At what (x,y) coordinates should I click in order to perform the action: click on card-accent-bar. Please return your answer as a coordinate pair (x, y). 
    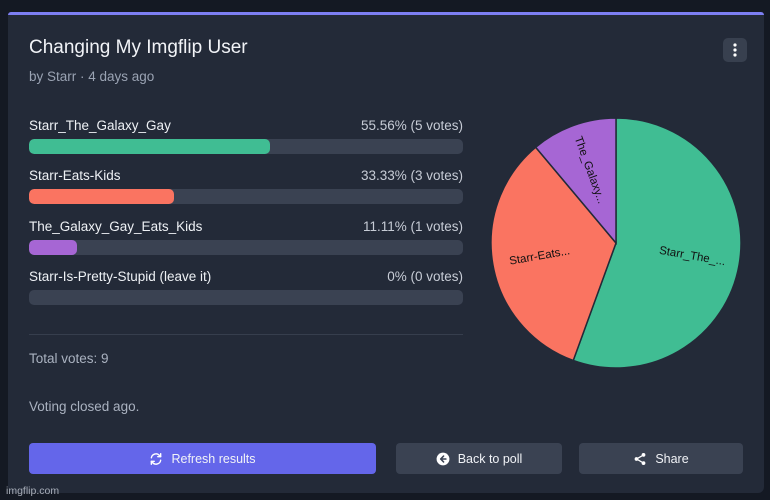
    Looking at the image, I should click on (386, 14).